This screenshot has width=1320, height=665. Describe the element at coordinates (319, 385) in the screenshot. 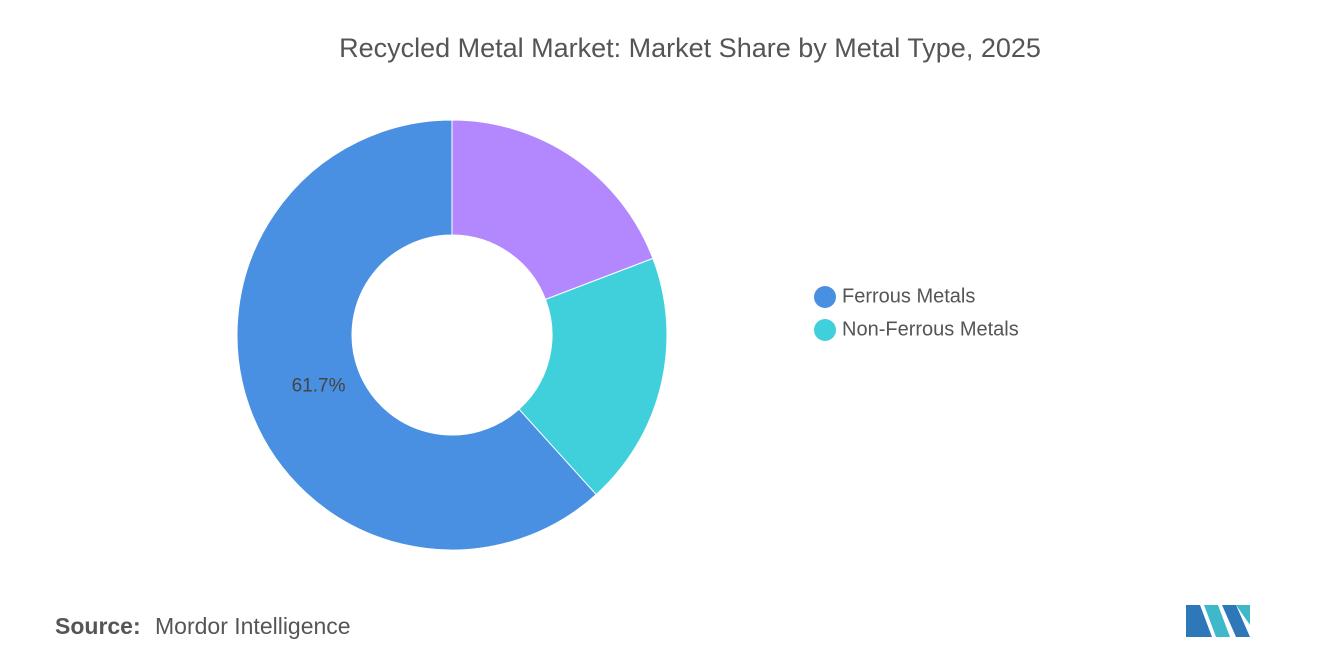

I see `value-label: 61.7%` at that location.